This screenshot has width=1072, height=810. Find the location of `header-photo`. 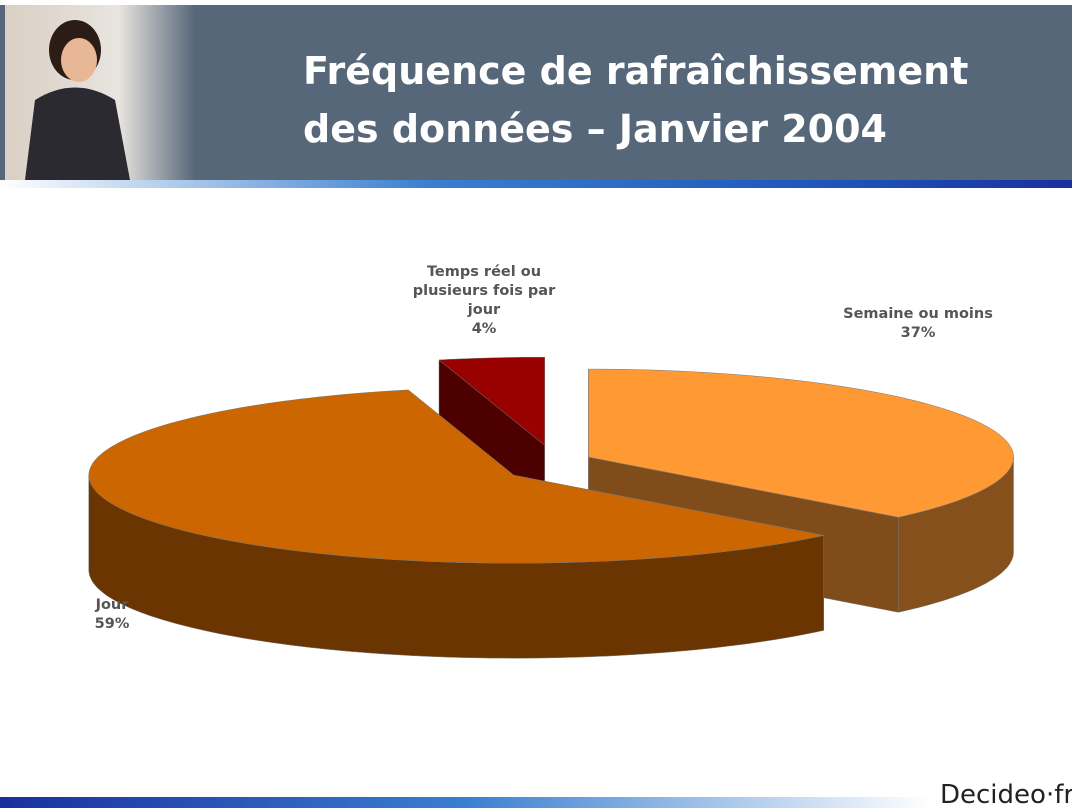

header-photo is located at coordinates (100, 92).